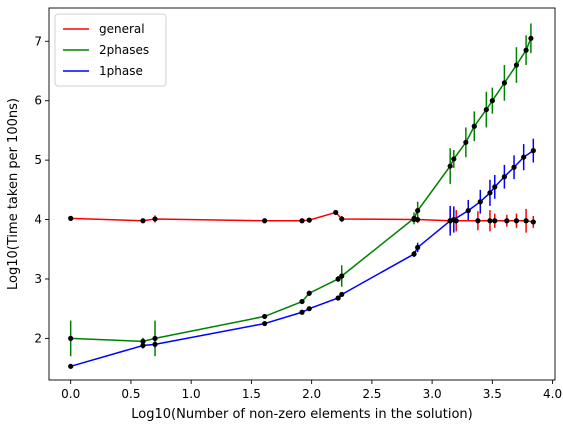 The height and width of the screenshot is (432, 563). I want to click on x-tick-label: 3.0, so click(432, 394).